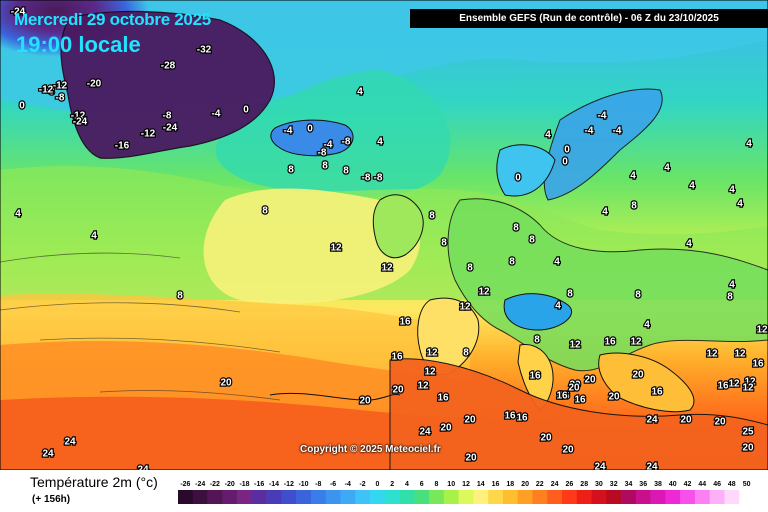  What do you see at coordinates (333, 484) in the screenshot?
I see `scale-tick-label: -6` at bounding box center [333, 484].